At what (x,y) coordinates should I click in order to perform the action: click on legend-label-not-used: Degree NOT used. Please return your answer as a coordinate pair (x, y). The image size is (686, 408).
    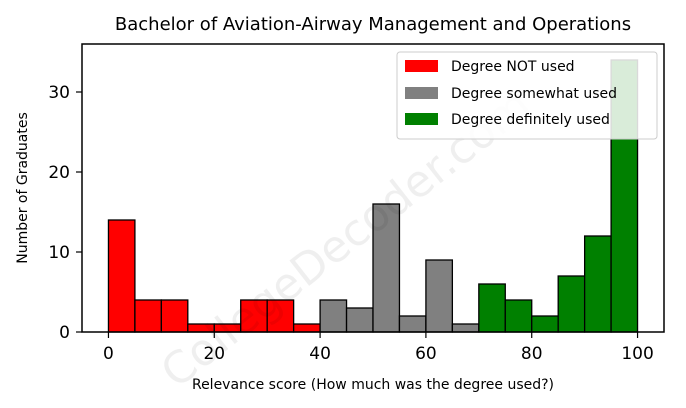
    Looking at the image, I should click on (513, 67).